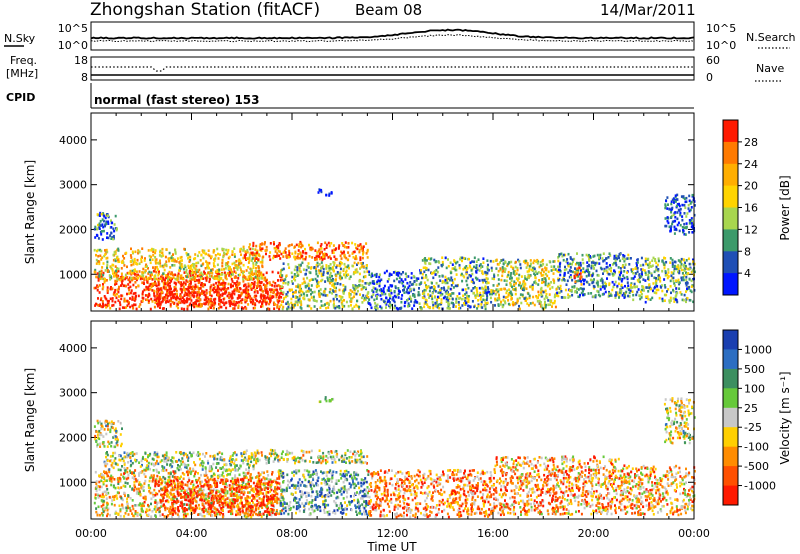 The height and width of the screenshot is (554, 800). What do you see at coordinates (395, 69) in the screenshot?
I see `frequency-panel: Freq. [MHz] 18 8 60 0 Nave` at bounding box center [395, 69].